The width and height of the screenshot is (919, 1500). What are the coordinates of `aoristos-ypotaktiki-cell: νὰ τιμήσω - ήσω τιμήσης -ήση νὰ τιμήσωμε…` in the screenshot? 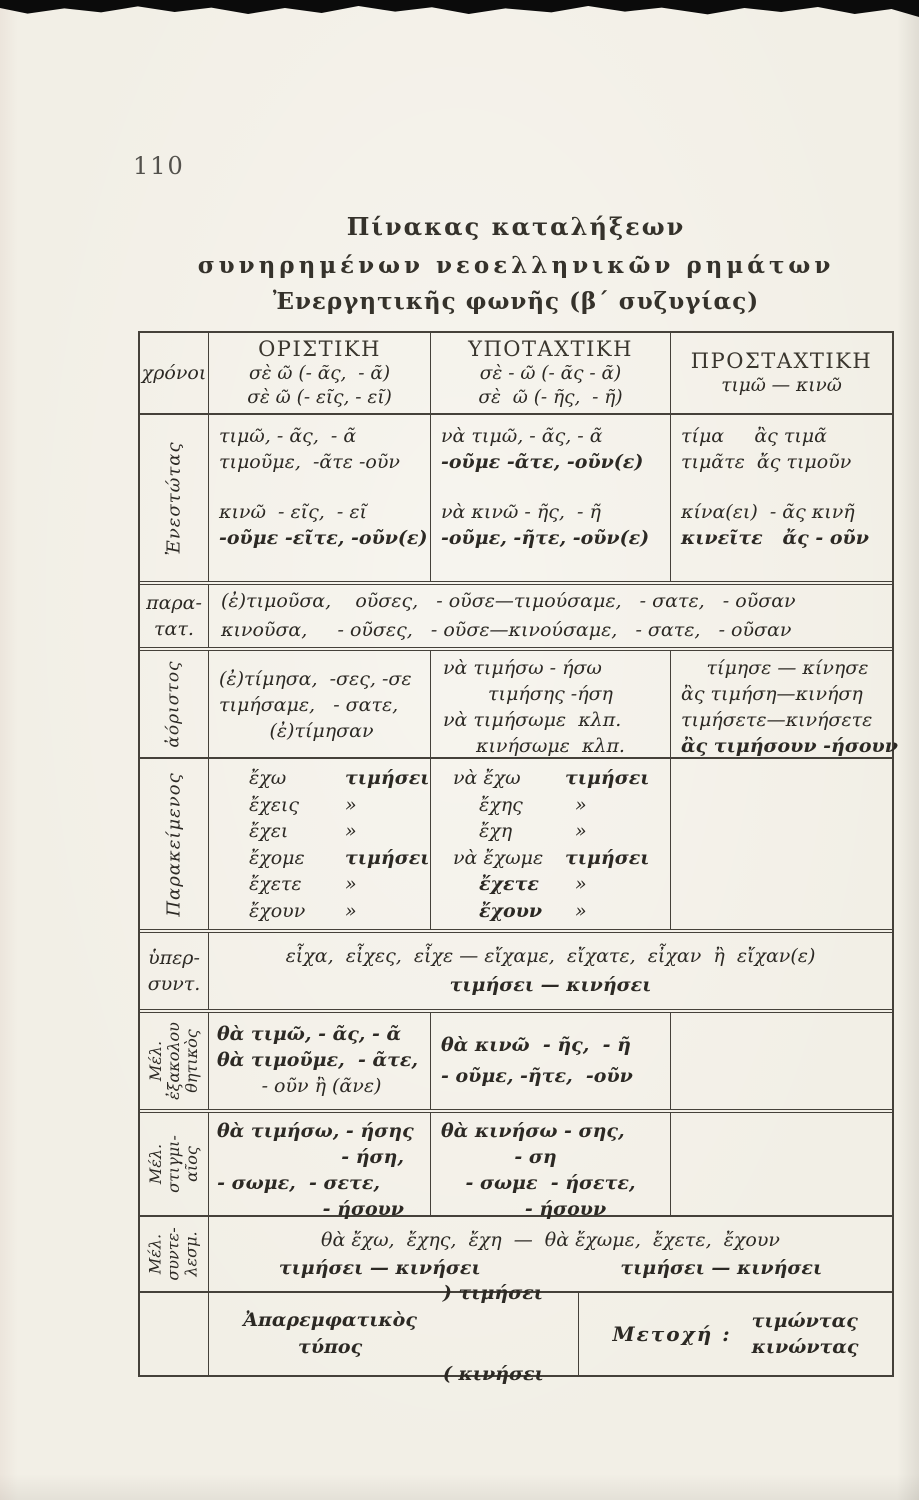 It's located at (550, 704).